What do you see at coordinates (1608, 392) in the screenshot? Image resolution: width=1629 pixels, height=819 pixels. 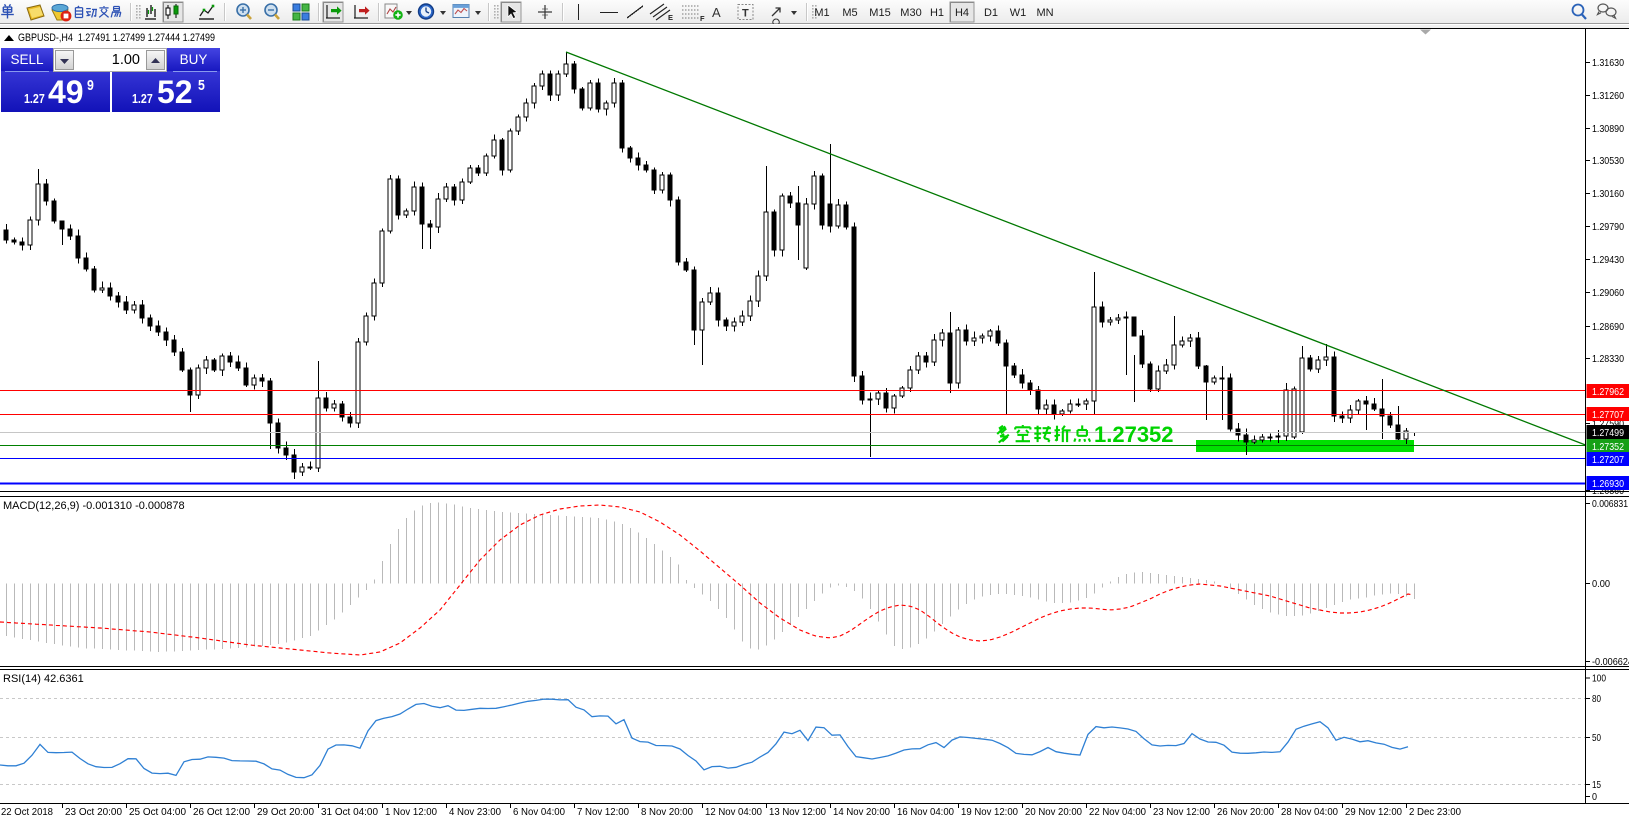 I see `svg-text: 1.27962` at bounding box center [1608, 392].